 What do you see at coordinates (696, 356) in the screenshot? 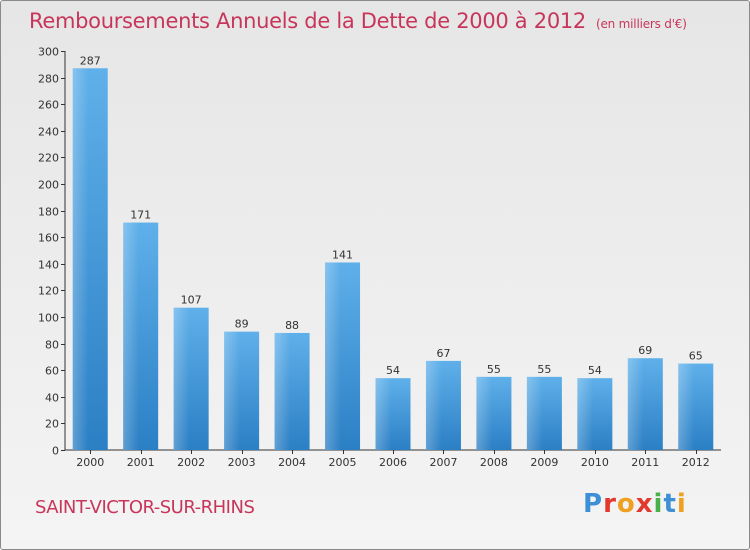
I see `data-label: 65` at bounding box center [696, 356].